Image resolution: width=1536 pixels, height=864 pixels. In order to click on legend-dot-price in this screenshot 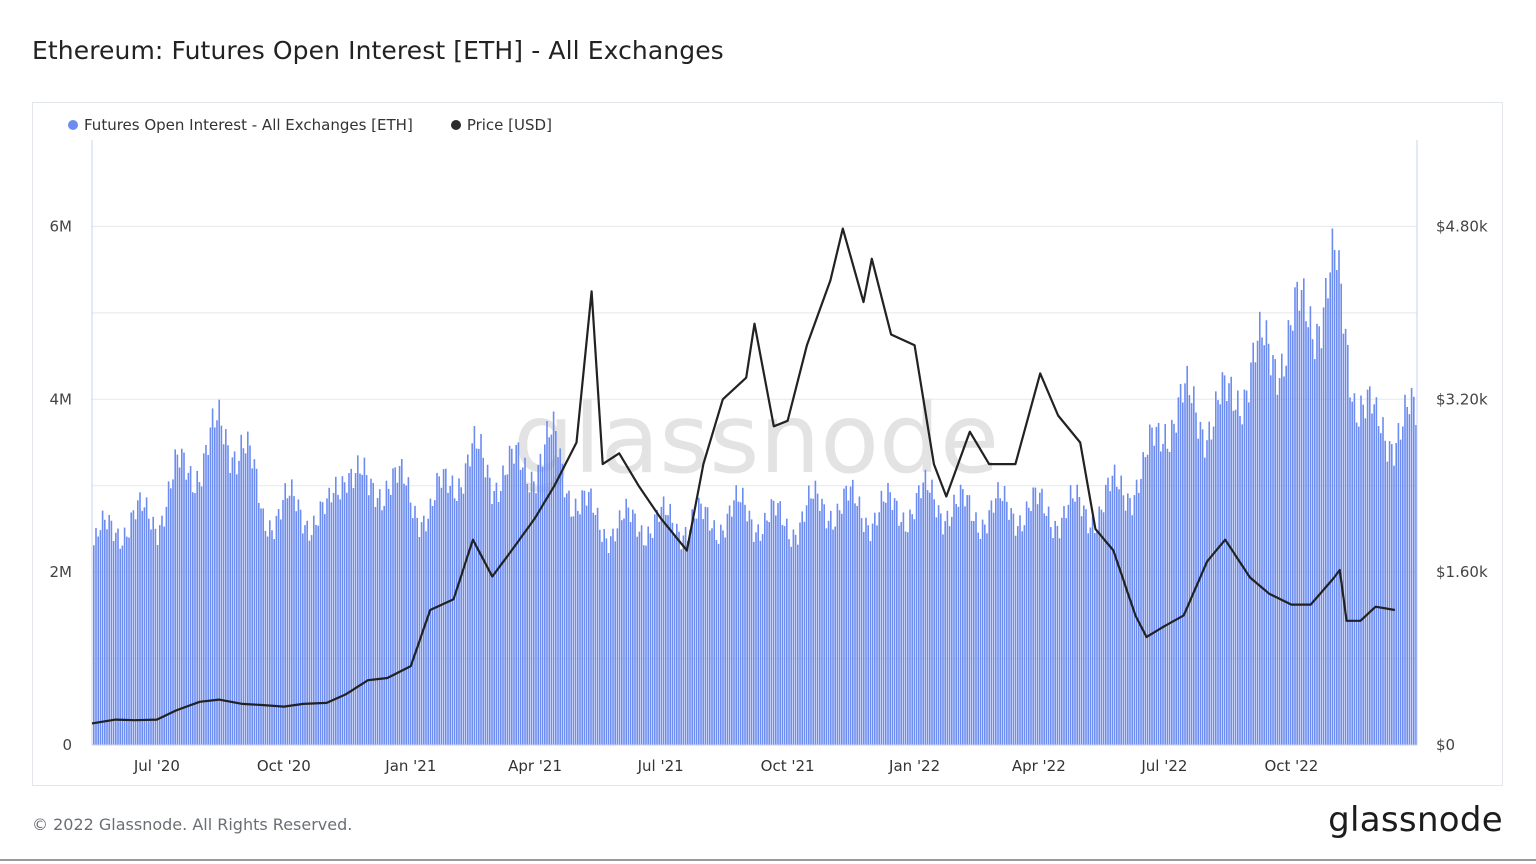, I will do `click(455, 125)`.